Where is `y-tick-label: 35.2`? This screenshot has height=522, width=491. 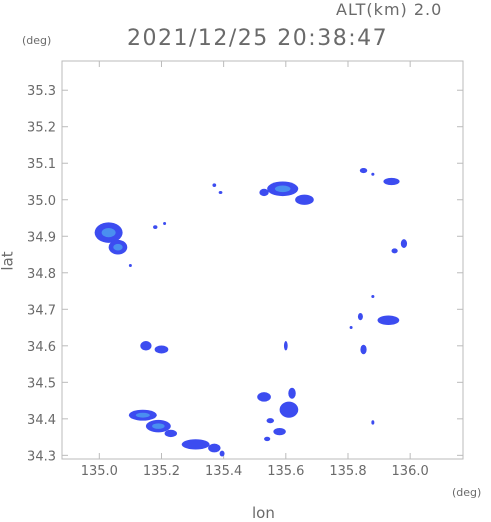 y-tick-label: 35.2 is located at coordinates (41, 128).